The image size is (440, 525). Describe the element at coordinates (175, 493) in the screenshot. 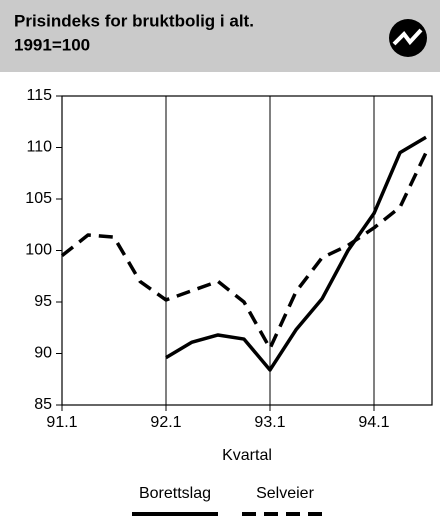

I see `legend-label: Borettslag` at that location.